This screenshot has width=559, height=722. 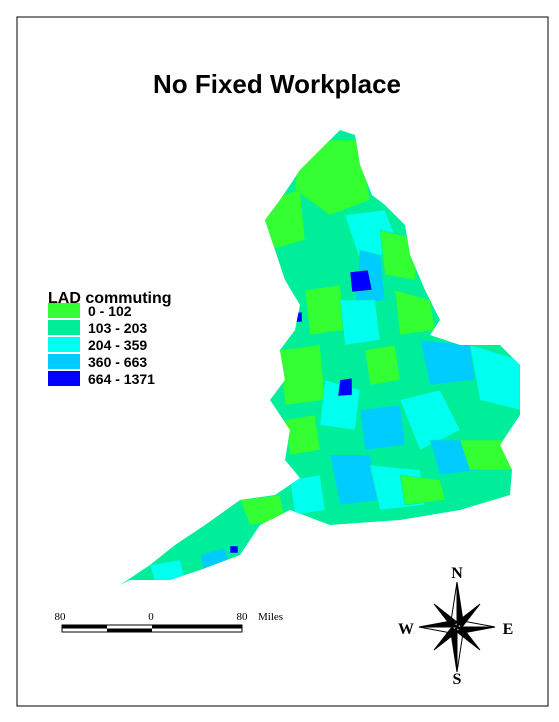 What do you see at coordinates (169, 622) in the screenshot?
I see `scale-bar: 80 0 80 Miles` at bounding box center [169, 622].